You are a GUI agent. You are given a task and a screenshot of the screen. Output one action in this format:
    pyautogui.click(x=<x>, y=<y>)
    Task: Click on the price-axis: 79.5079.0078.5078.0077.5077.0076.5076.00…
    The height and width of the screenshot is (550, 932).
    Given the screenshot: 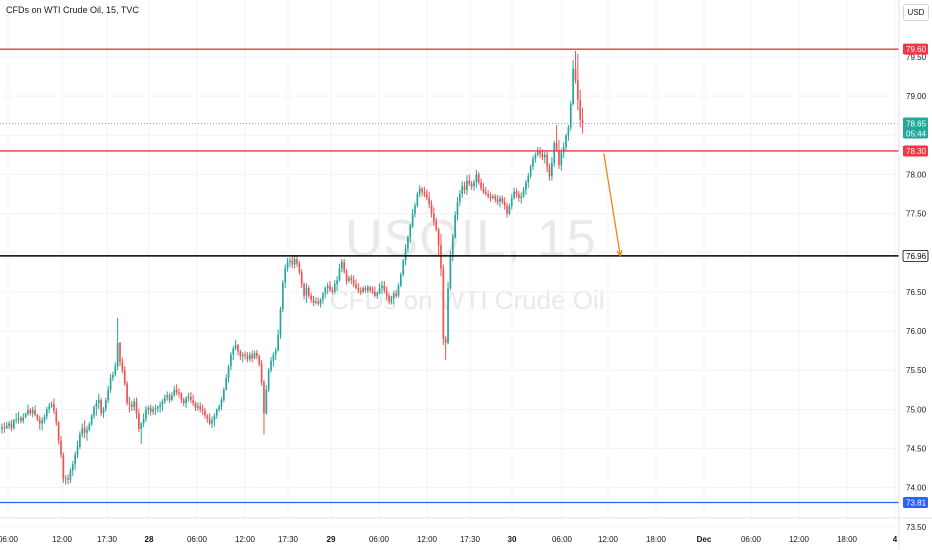 What is the action you would take?
    pyautogui.click(x=915, y=275)
    